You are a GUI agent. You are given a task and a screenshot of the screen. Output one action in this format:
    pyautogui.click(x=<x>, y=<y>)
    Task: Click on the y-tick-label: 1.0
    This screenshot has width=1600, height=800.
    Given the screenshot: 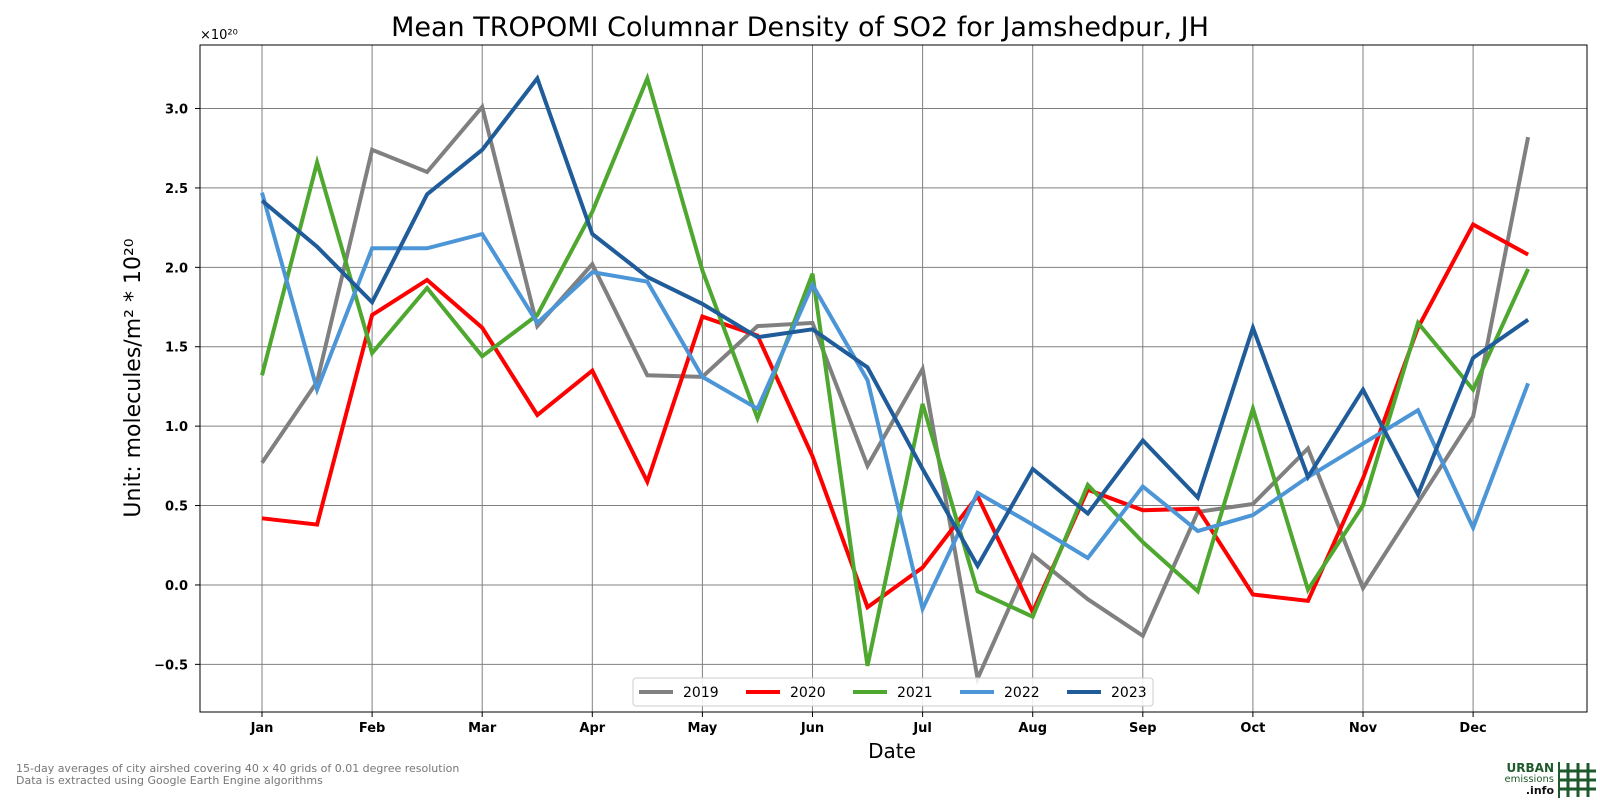 What is the action you would take?
    pyautogui.click(x=176, y=427)
    